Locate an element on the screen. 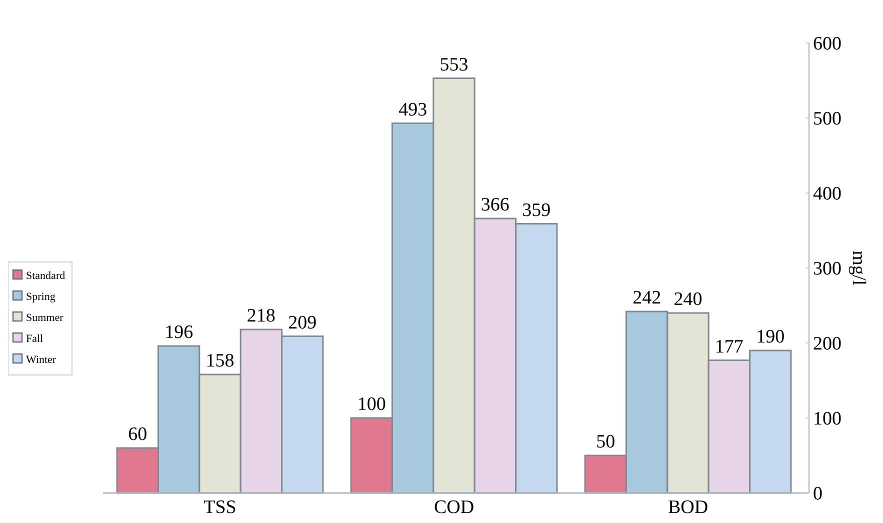 The image size is (883, 523). data-label: 177 is located at coordinates (729, 347).